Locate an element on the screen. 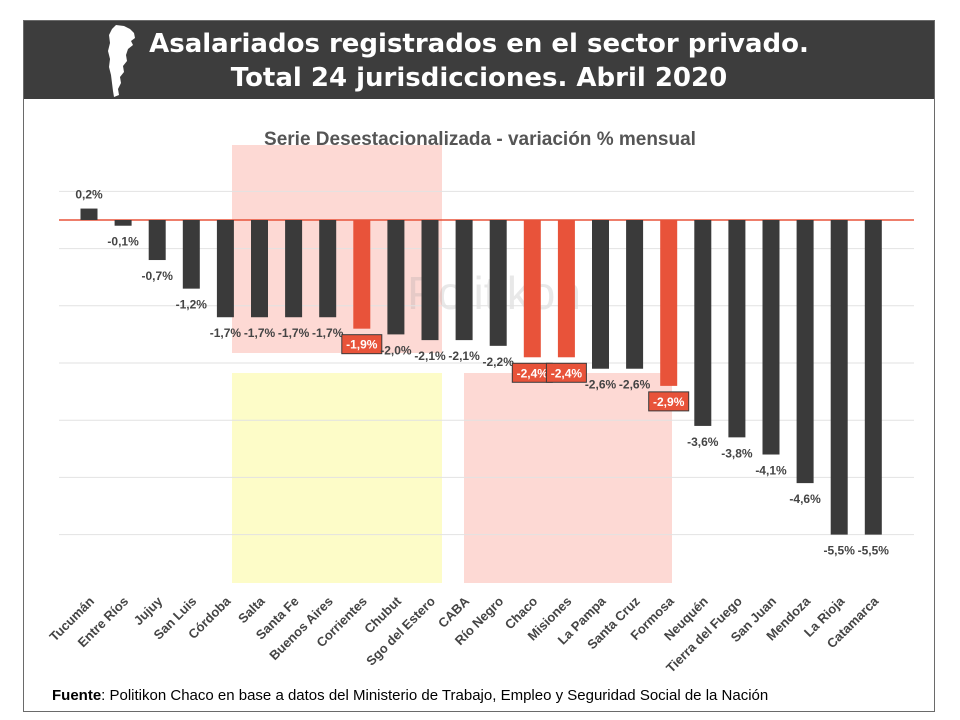 The image size is (960, 720). value-label-14: -2,4% is located at coordinates (567, 373).